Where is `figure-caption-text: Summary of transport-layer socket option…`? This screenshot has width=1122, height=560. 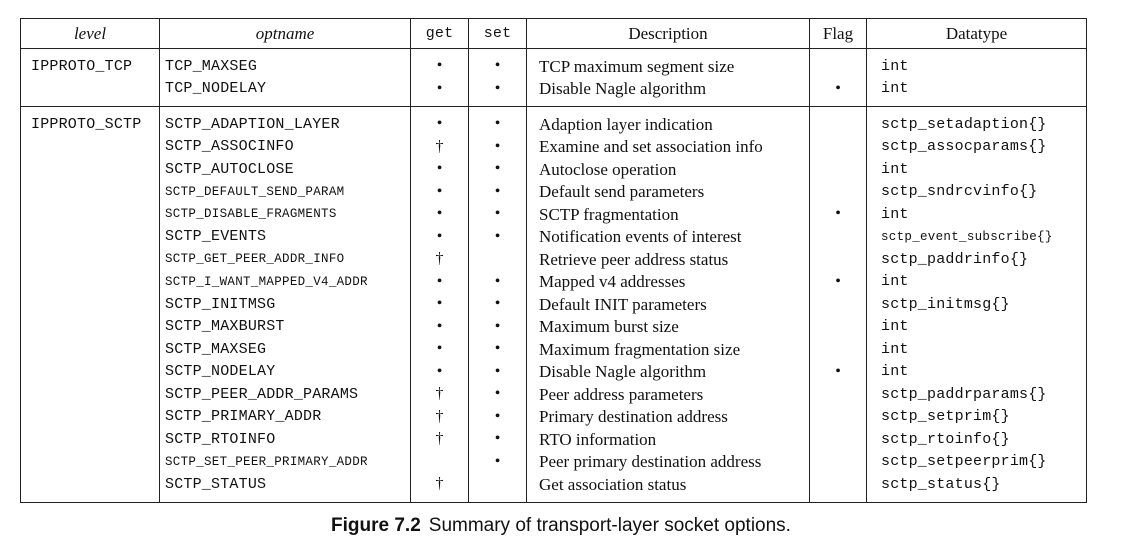
figure-caption-text: Summary of transport-layer socket option… is located at coordinates (609, 525).